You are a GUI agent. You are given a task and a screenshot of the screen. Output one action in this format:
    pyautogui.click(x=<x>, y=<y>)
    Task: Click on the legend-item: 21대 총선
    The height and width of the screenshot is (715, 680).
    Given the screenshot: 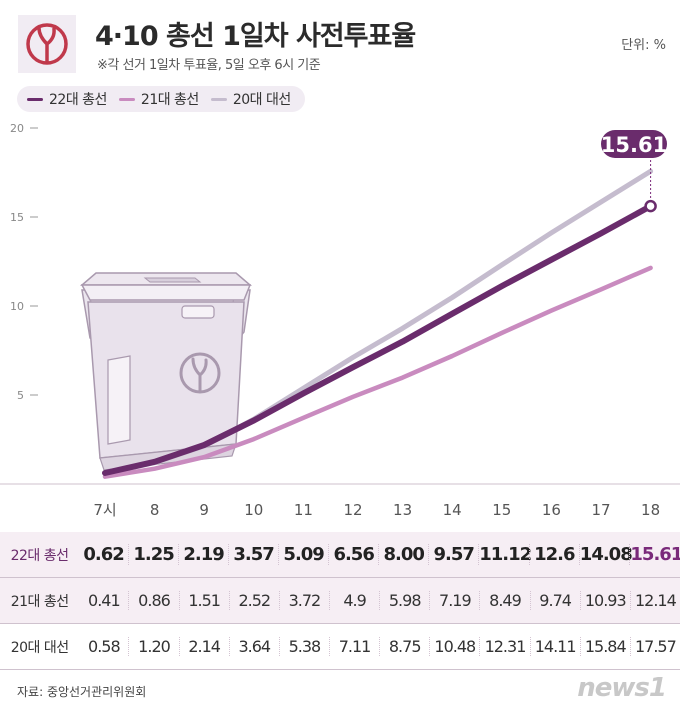 What is the action you would take?
    pyautogui.click(x=158, y=99)
    